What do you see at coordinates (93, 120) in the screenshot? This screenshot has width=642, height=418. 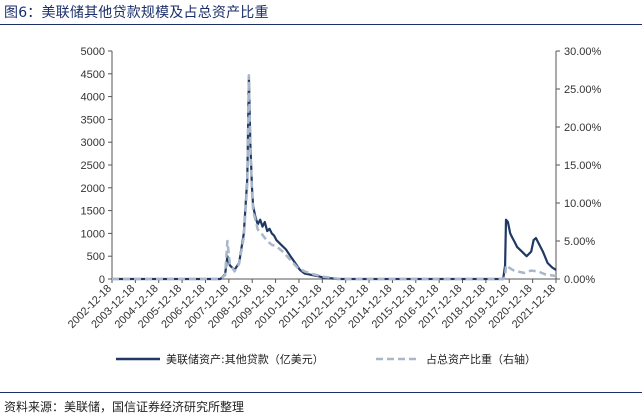 I see `y-left-tick-label: 3500` at bounding box center [93, 120].